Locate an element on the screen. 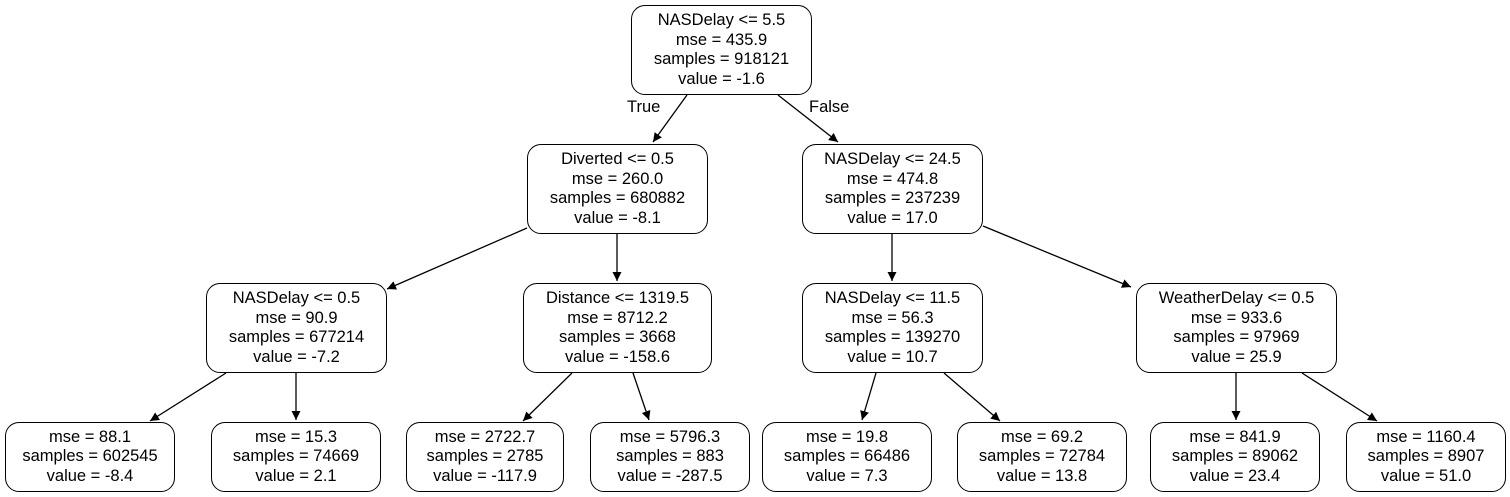 This screenshot has width=1510, height=497. node-text-line: samples = 602545 is located at coordinates (90, 456).